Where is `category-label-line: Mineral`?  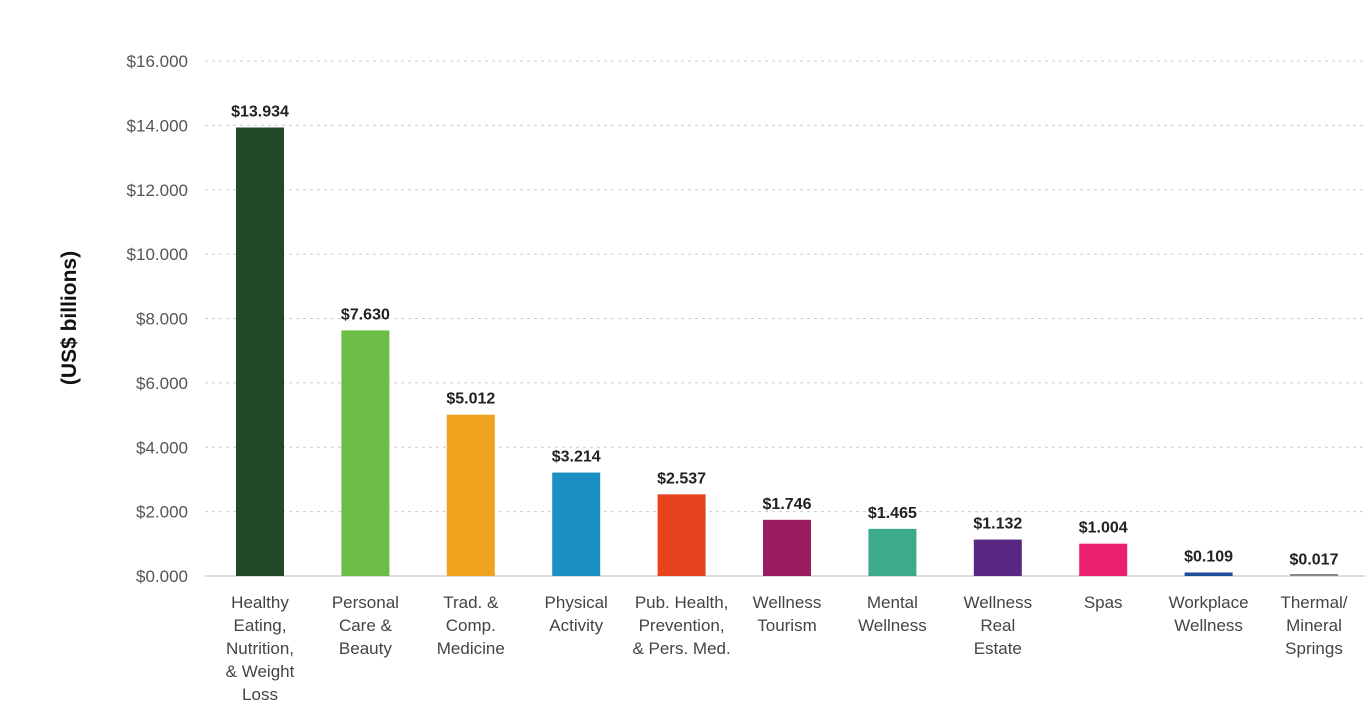
category-label-line: Mineral is located at coordinates (1314, 625).